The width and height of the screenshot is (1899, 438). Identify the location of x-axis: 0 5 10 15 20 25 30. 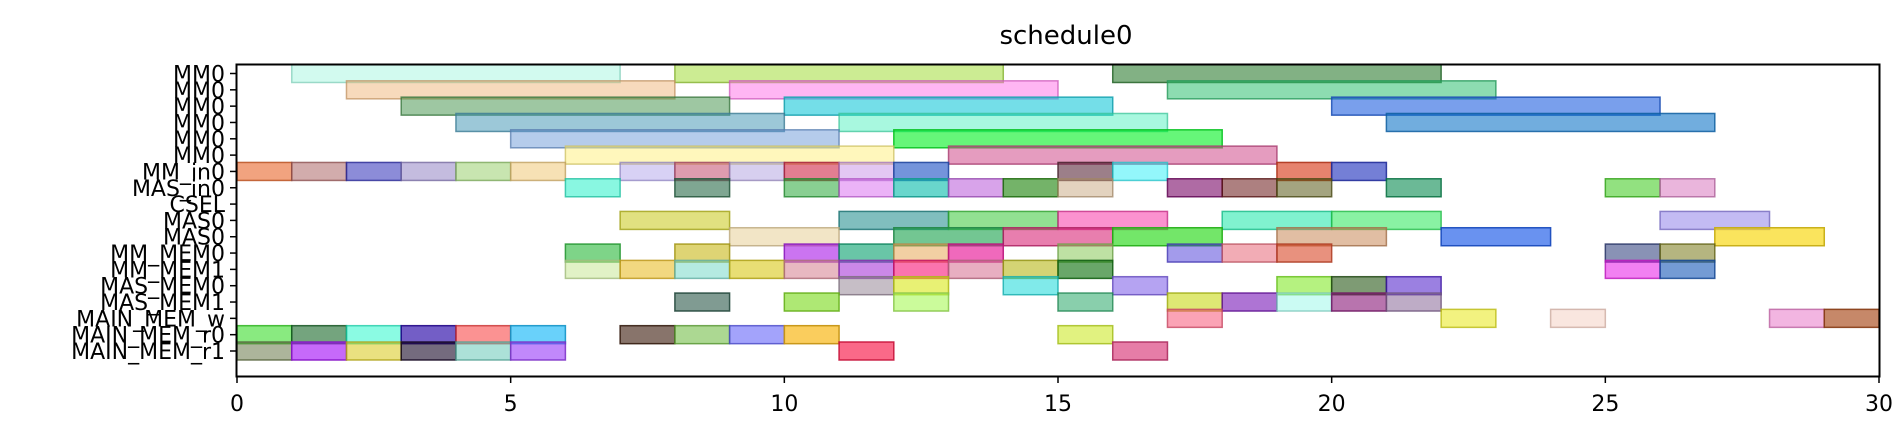
(1061, 396).